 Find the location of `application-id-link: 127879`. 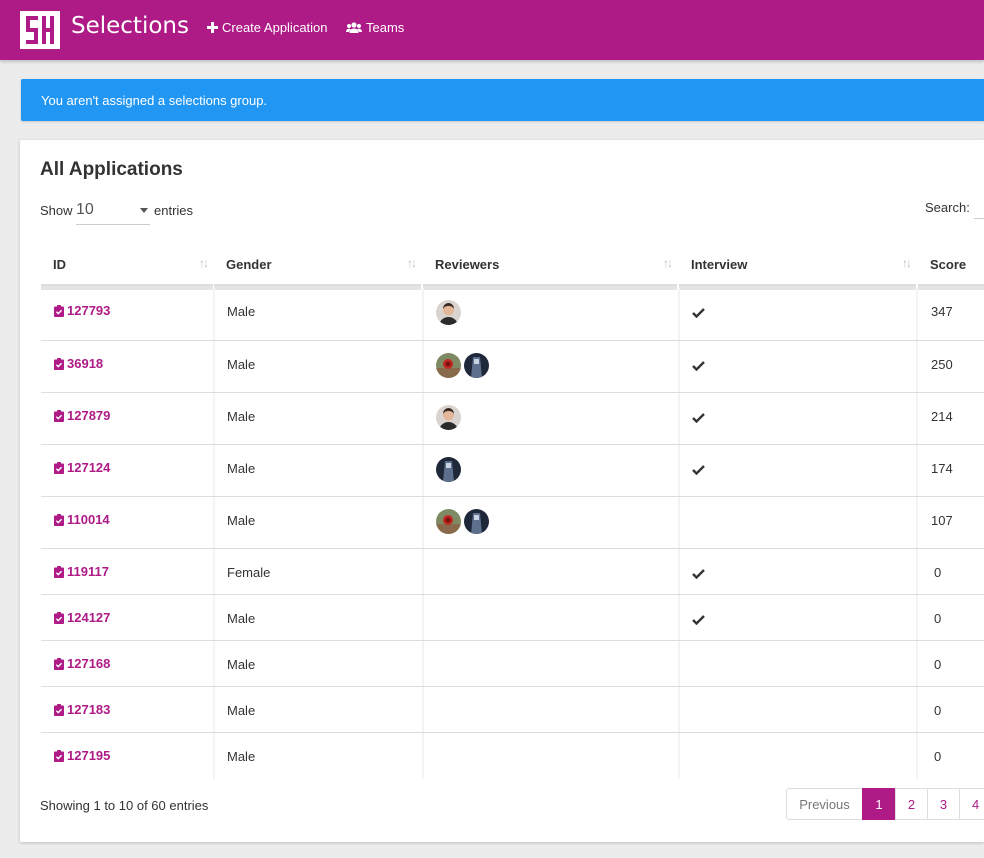

application-id-link: 127879 is located at coordinates (82, 415).